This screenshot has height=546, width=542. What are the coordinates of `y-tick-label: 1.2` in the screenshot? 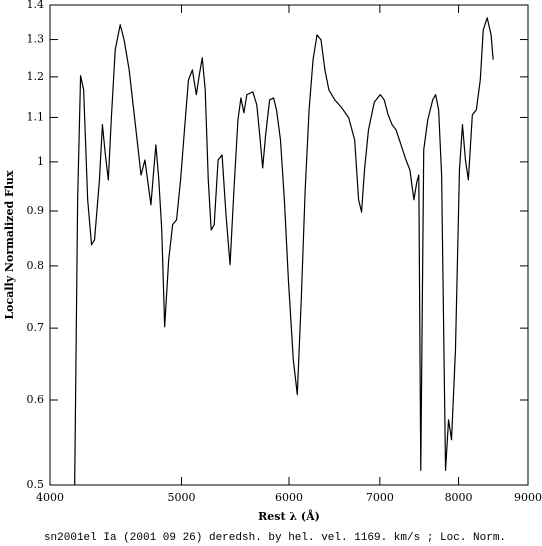 It's located at (36, 76).